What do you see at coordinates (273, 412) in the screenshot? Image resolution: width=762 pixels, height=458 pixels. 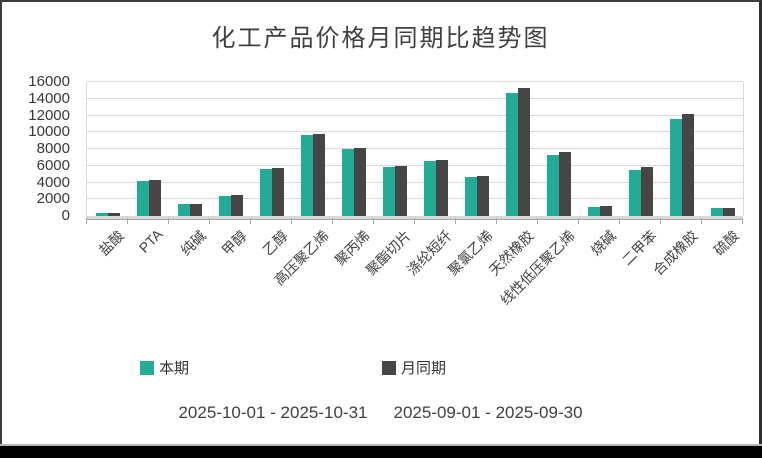 I see `period-current-text: 2025-10-01 - 2025-10-31` at bounding box center [273, 412].